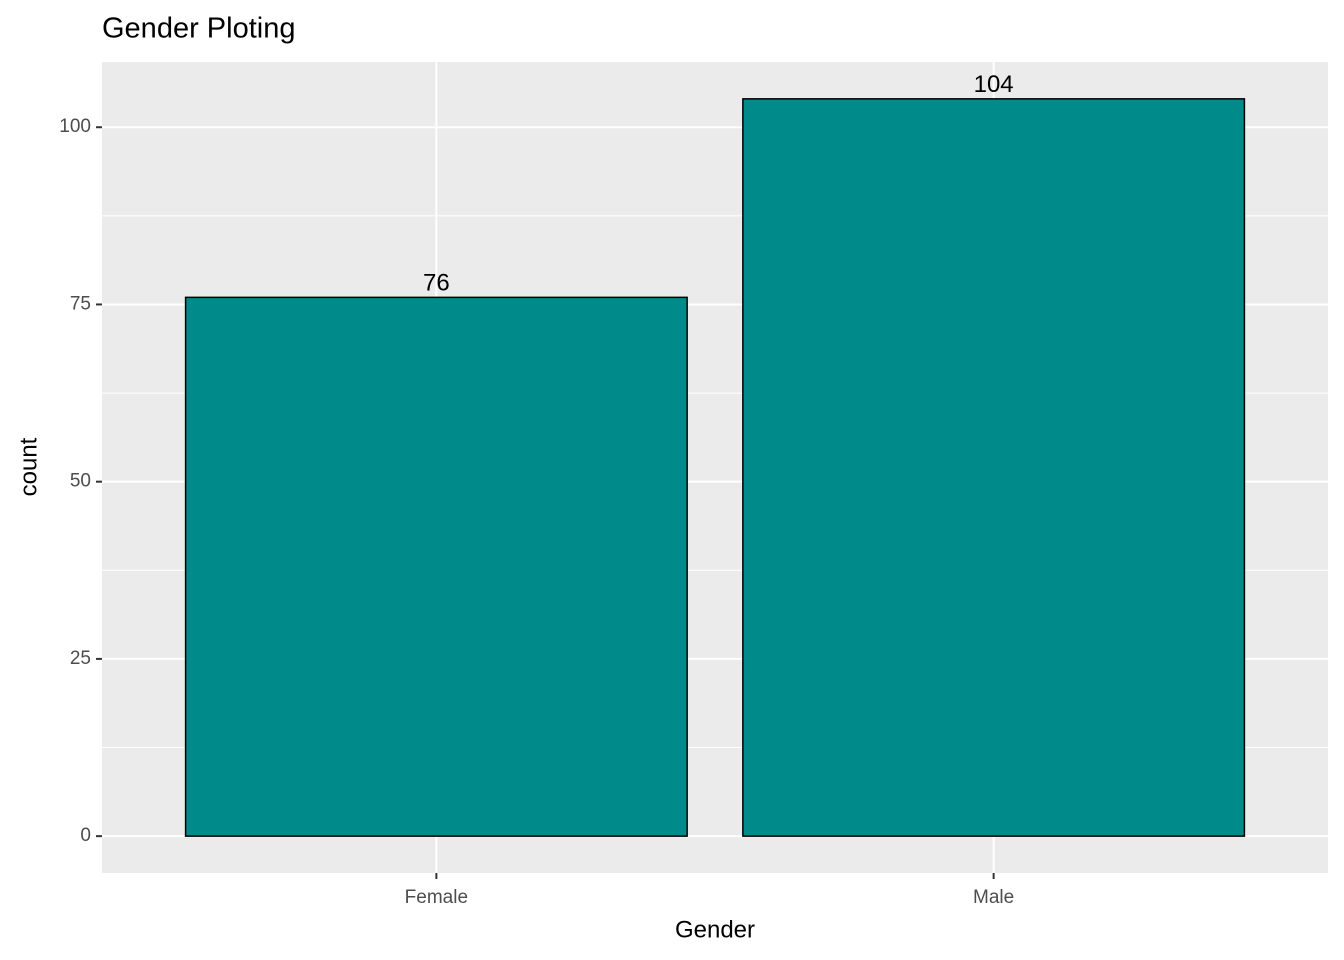  Describe the element at coordinates (436, 283) in the screenshot. I see `value-label: 76` at that location.